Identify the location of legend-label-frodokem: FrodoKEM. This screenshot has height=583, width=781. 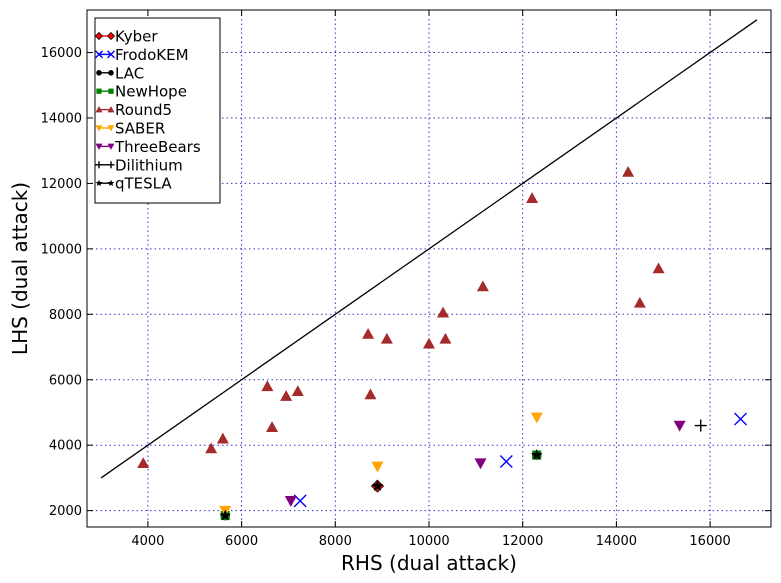
(152, 55).